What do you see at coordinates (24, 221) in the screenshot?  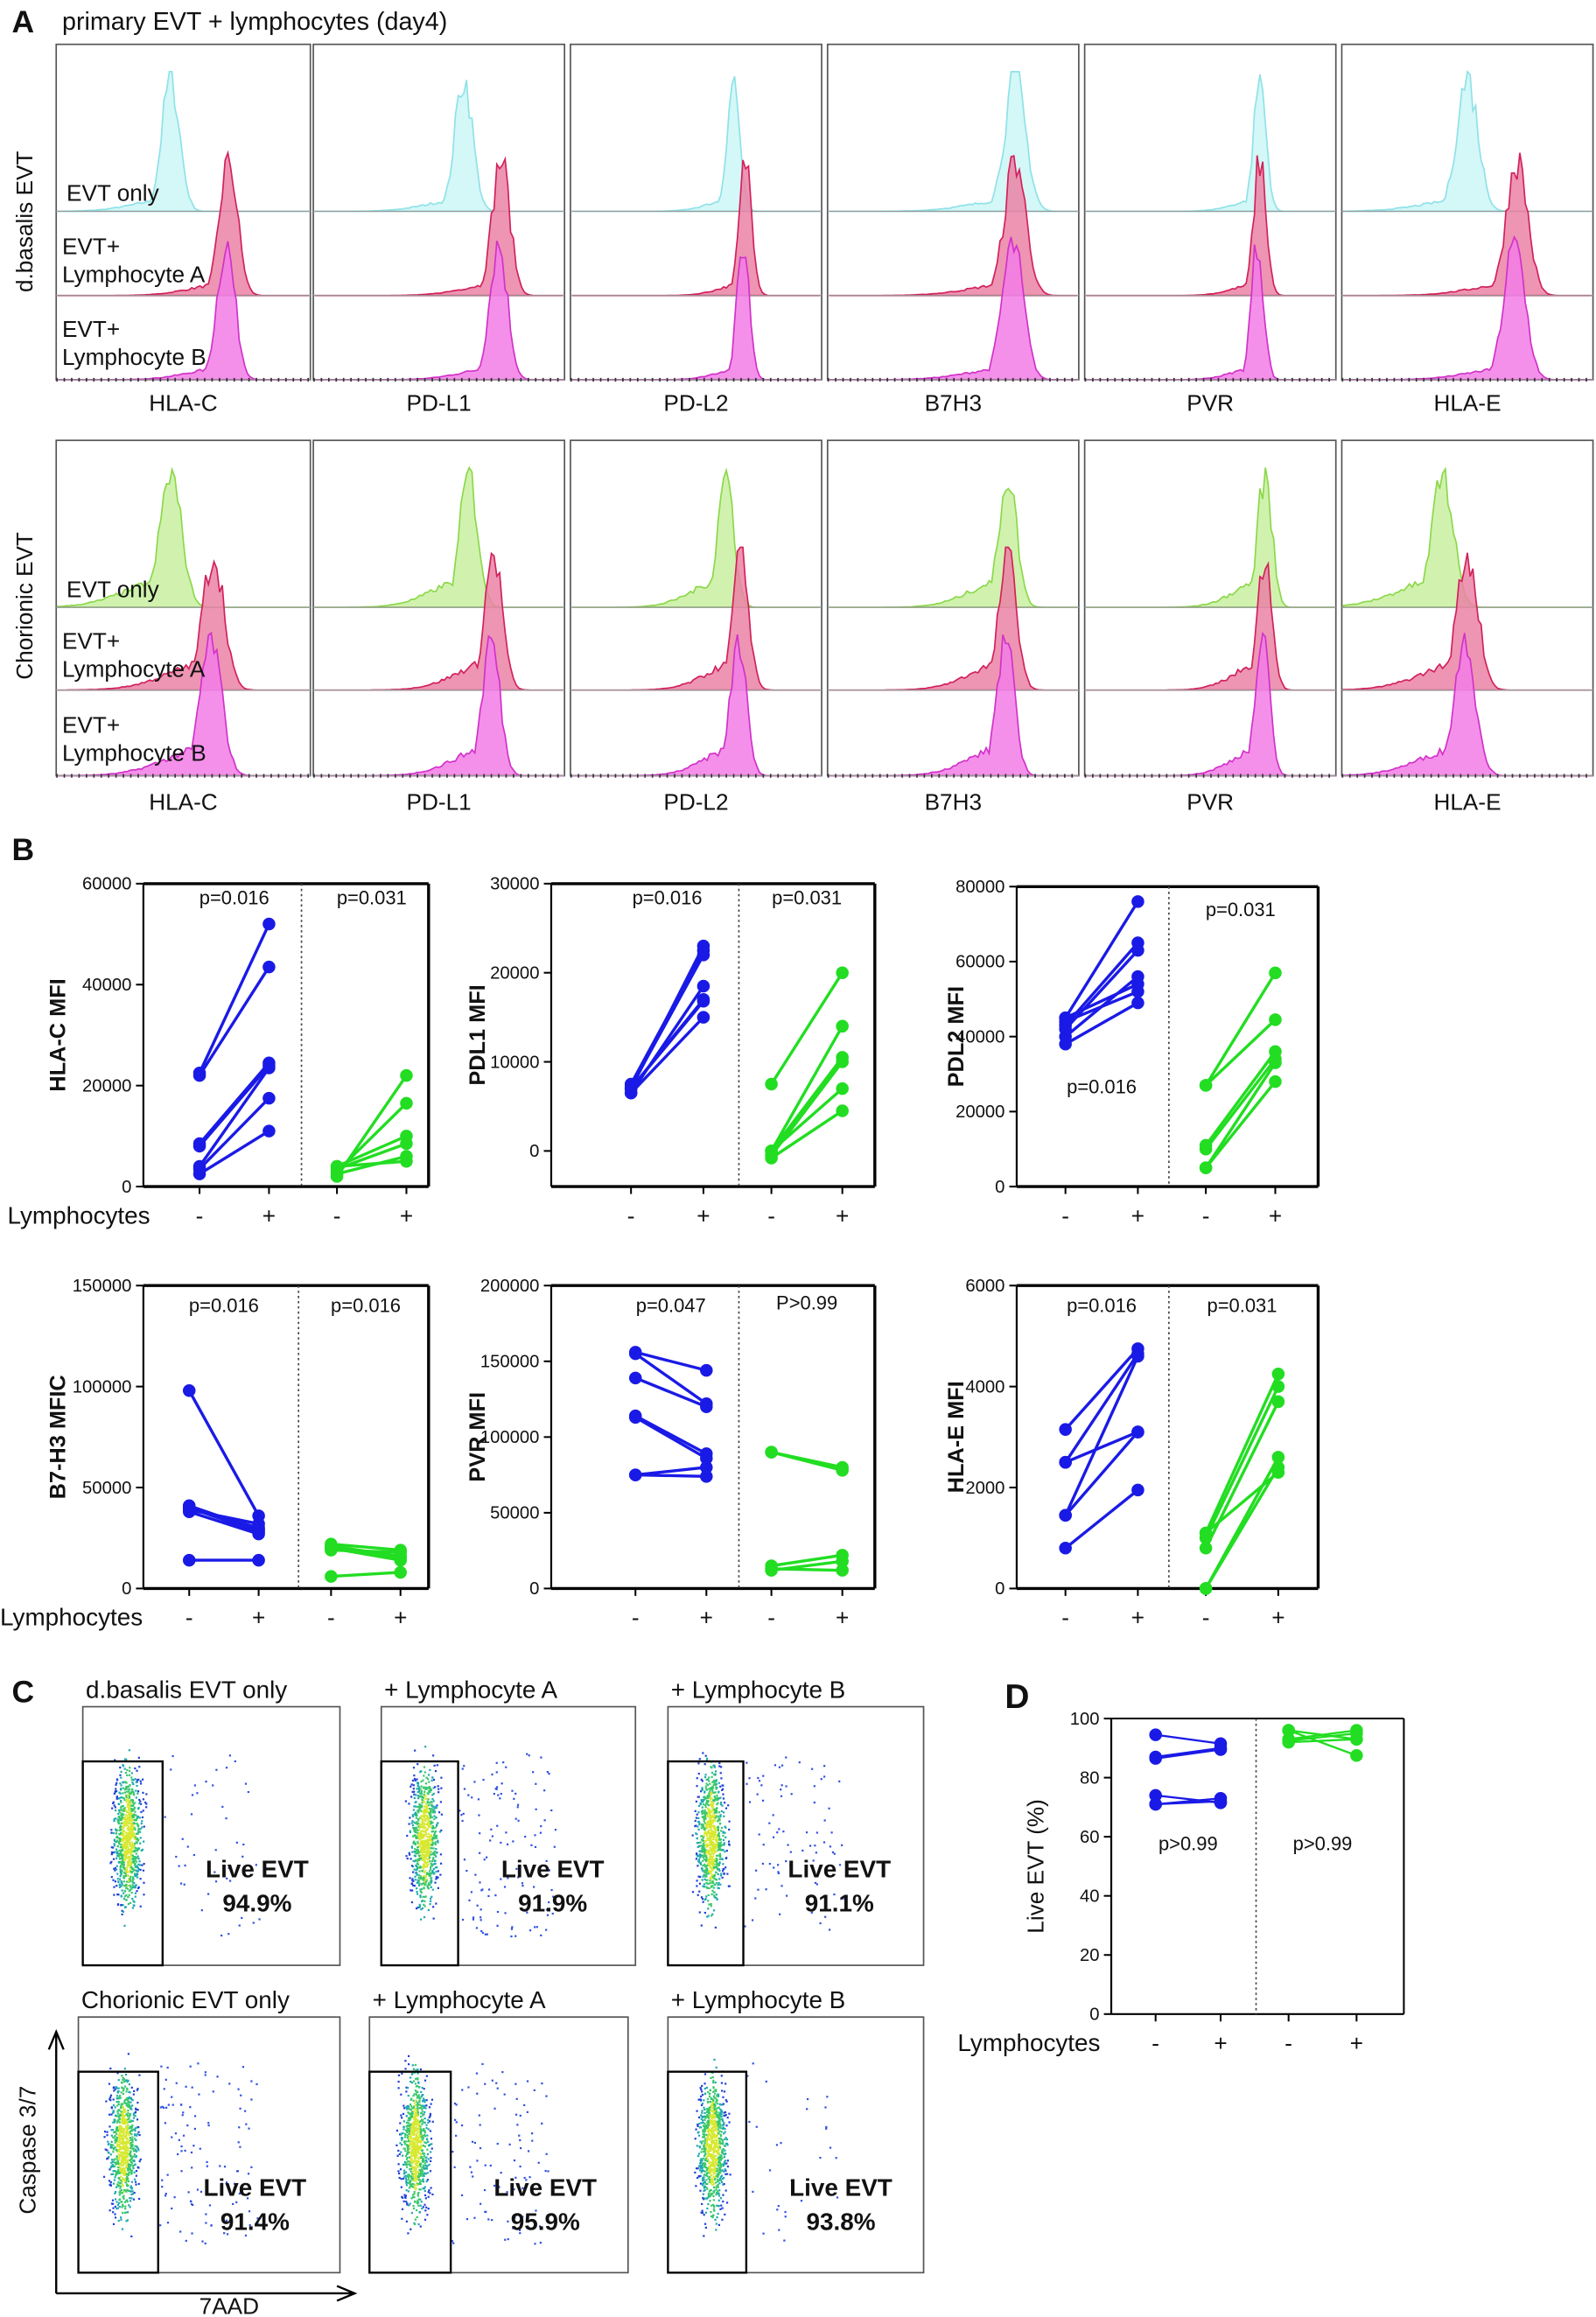 I see `row-label: d.basalis EVT` at bounding box center [24, 221].